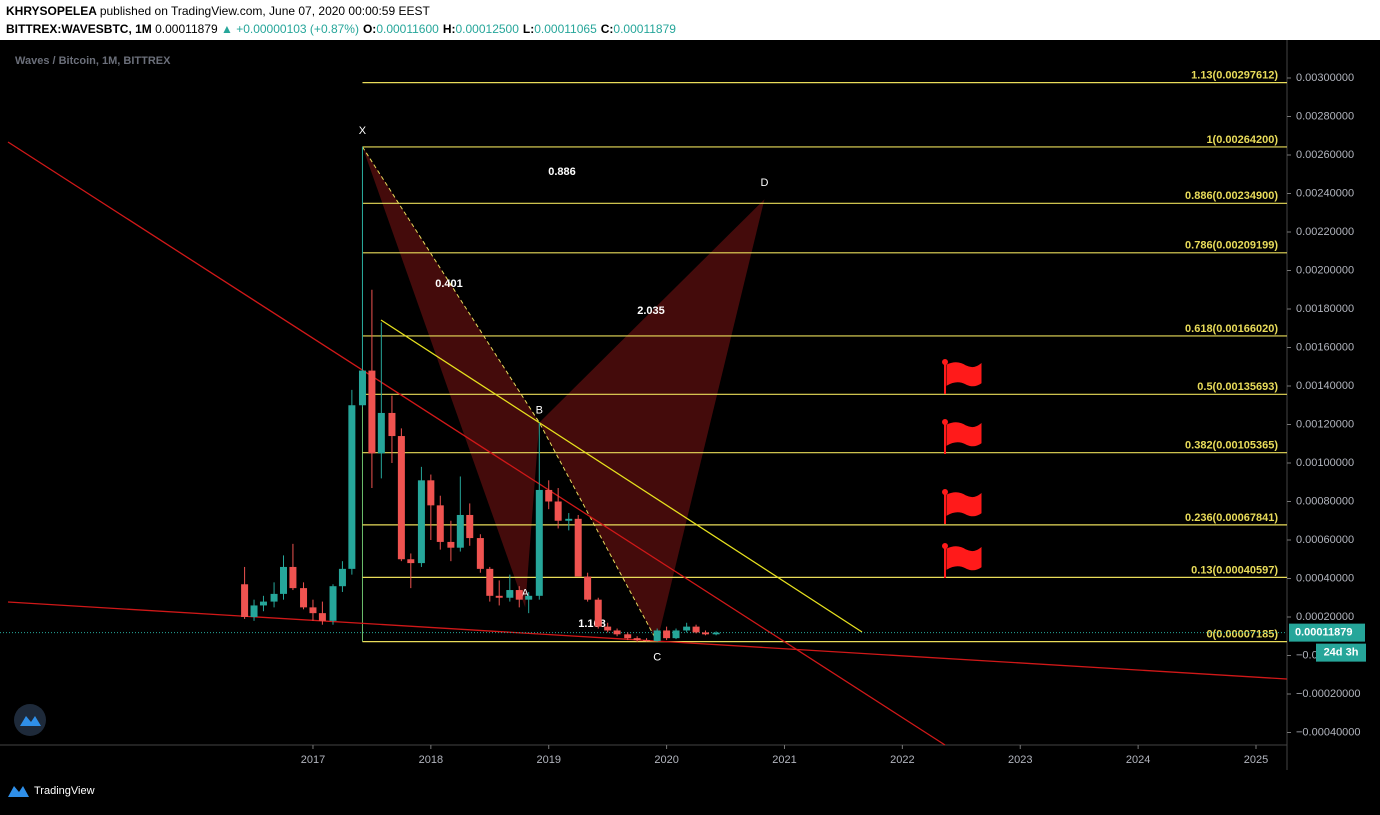 Image resolution: width=1380 pixels, height=815 pixels. Describe the element at coordinates (431, 760) in the screenshot. I see `x-tick-label: 2018` at that location.